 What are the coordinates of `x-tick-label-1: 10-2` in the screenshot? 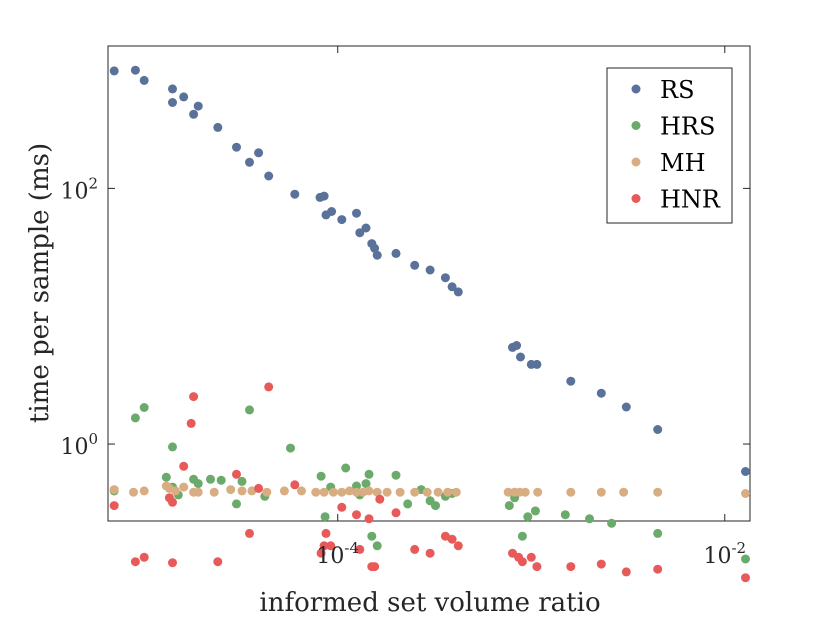 It's located at (724, 554).